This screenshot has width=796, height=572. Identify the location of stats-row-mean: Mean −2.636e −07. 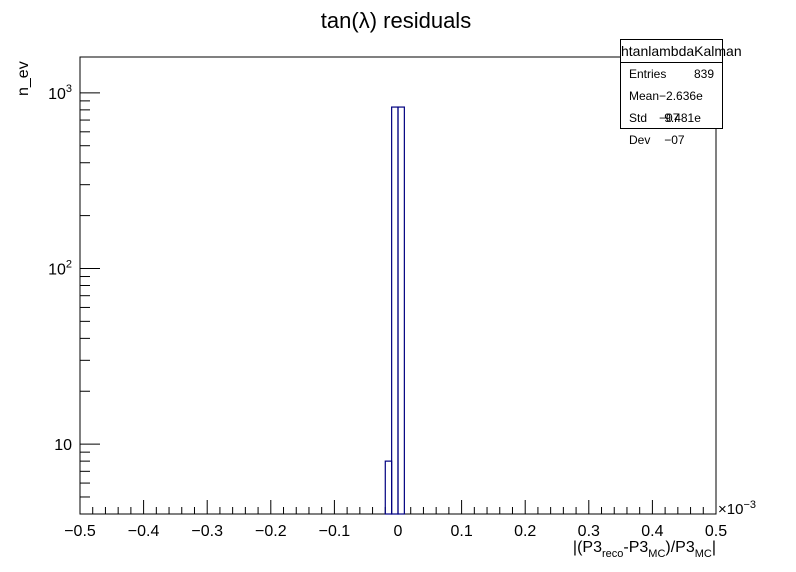
(671, 105).